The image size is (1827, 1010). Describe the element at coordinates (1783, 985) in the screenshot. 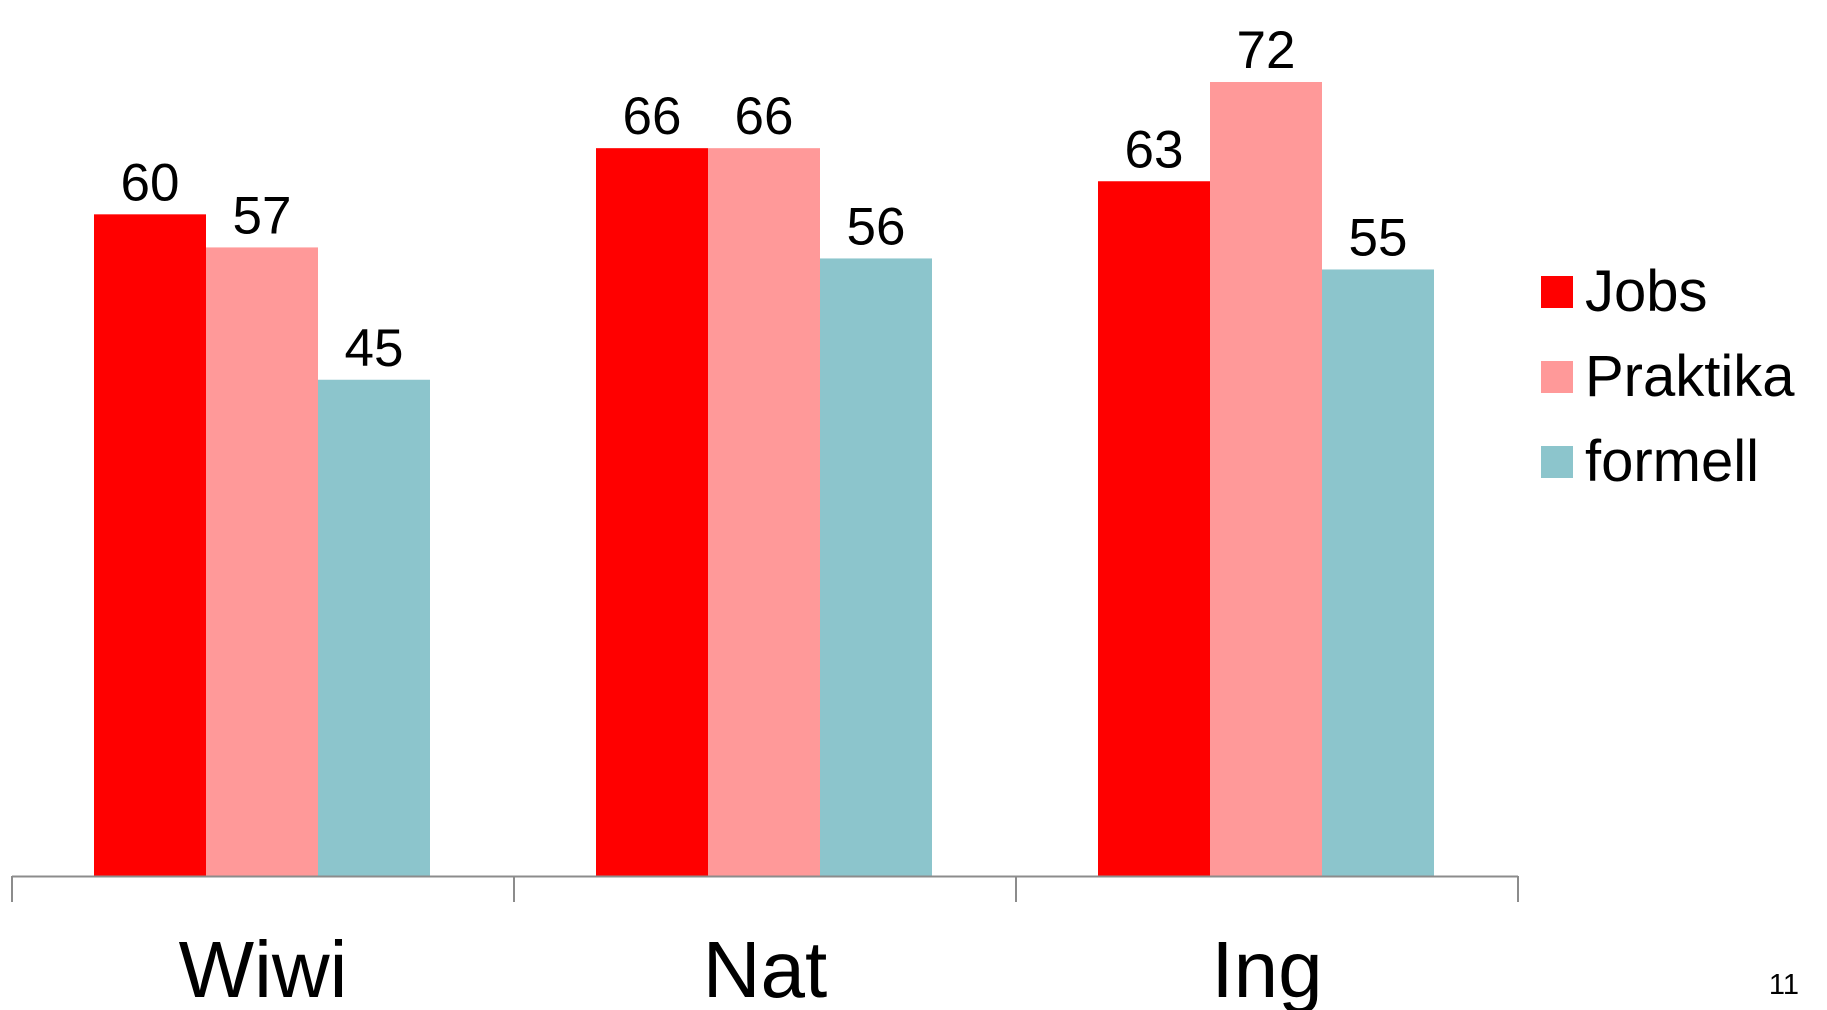

I see `slide-number: 11` at that location.